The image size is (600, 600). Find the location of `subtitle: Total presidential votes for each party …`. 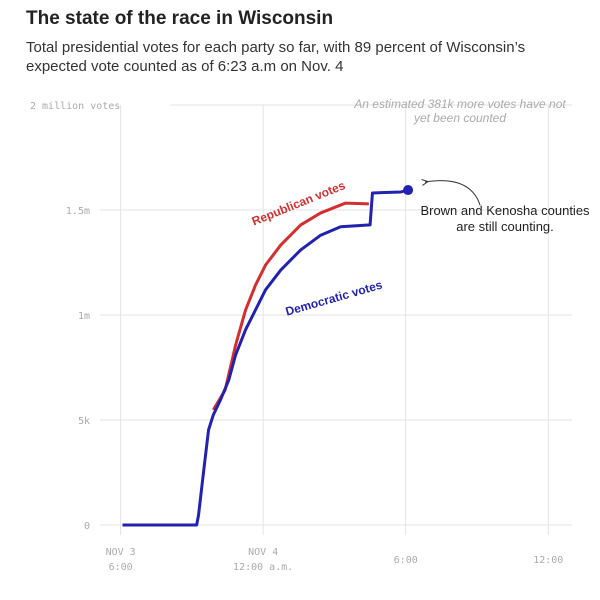

subtitle: Total presidential votes for each party … is located at coordinates (276, 57).